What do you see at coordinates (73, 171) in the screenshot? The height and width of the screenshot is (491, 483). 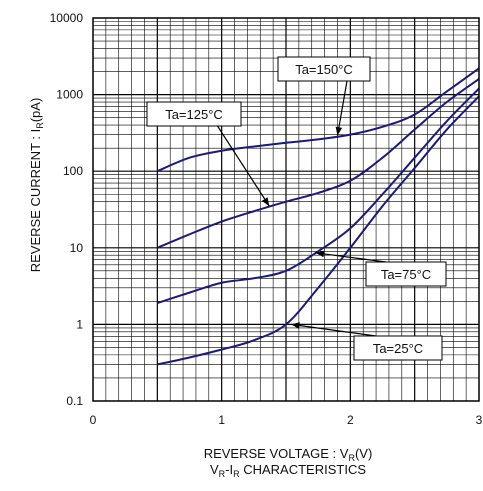 I see `y-tick-label: 100` at bounding box center [73, 171].